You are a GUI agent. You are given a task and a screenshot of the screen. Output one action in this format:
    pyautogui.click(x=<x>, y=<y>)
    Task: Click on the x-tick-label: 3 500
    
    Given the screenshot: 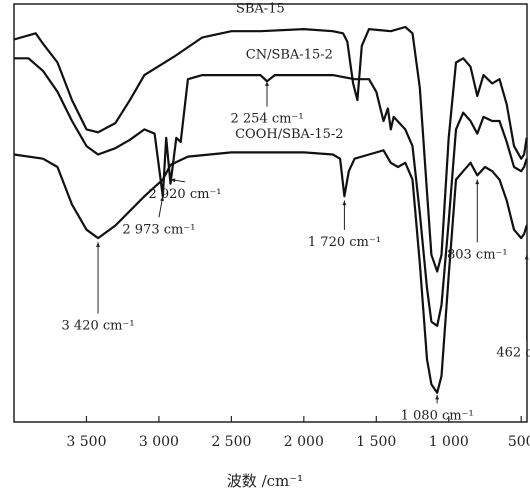 What is the action you would take?
    pyautogui.click(x=86, y=442)
    